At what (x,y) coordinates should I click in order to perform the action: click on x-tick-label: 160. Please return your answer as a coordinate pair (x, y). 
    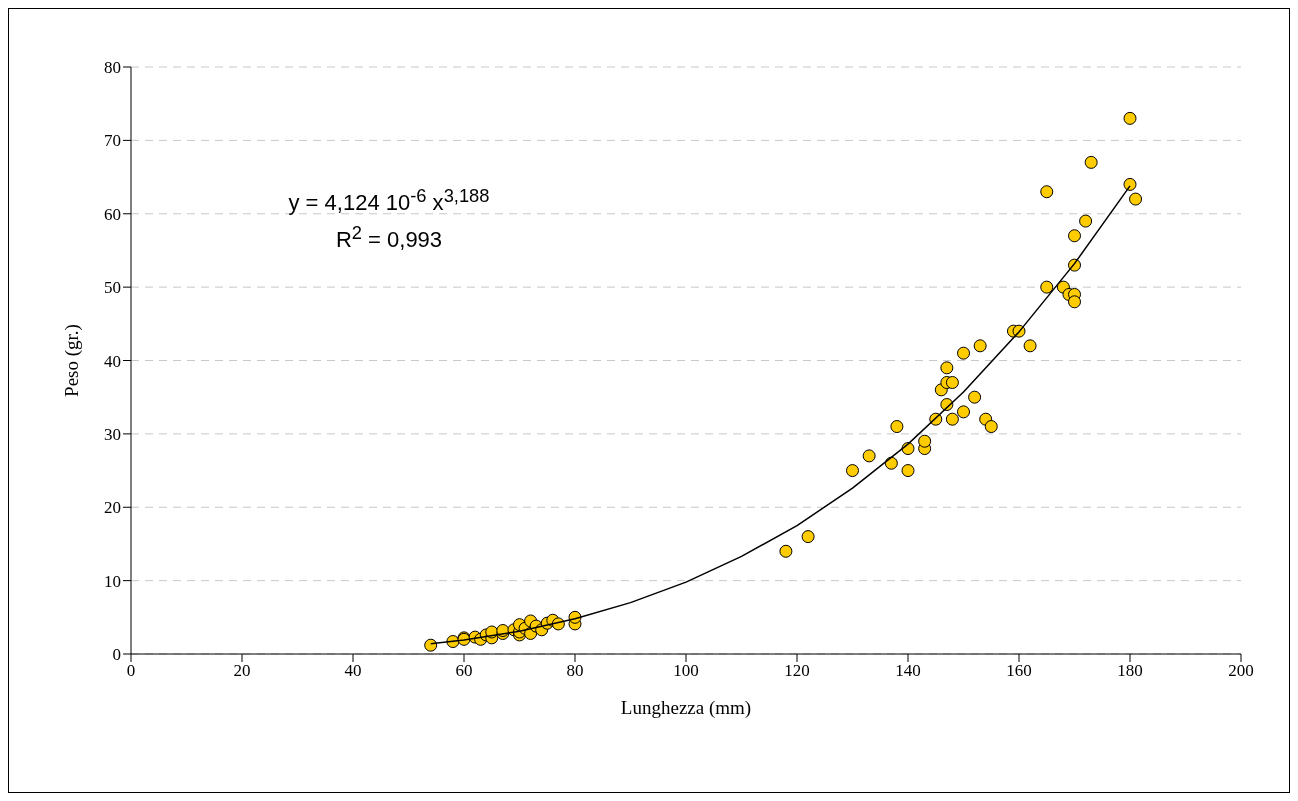
    Looking at the image, I should click on (1019, 671).